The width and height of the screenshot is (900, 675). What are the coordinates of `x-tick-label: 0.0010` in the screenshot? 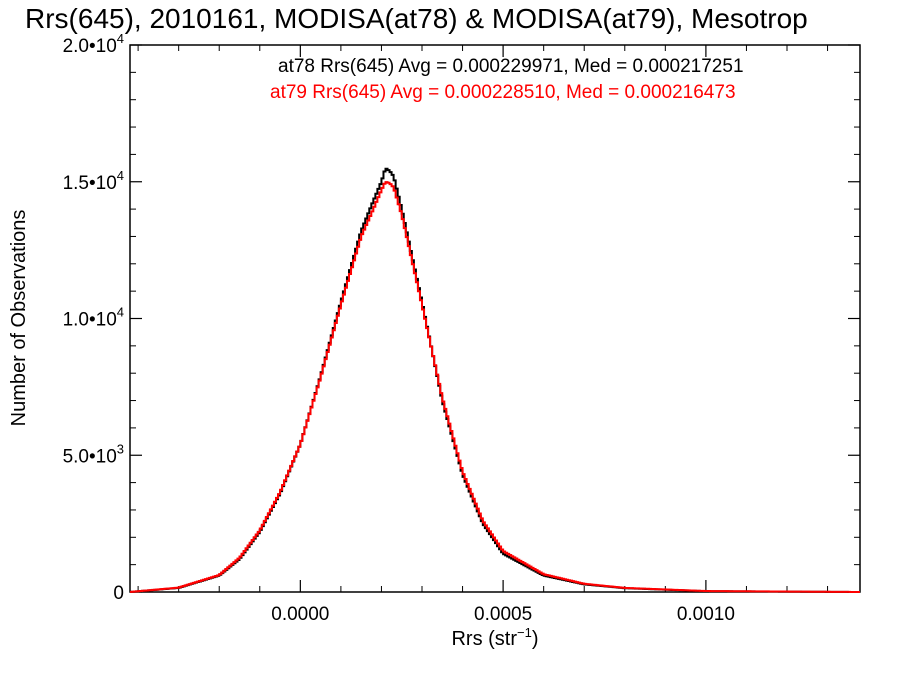 It's located at (706, 614).